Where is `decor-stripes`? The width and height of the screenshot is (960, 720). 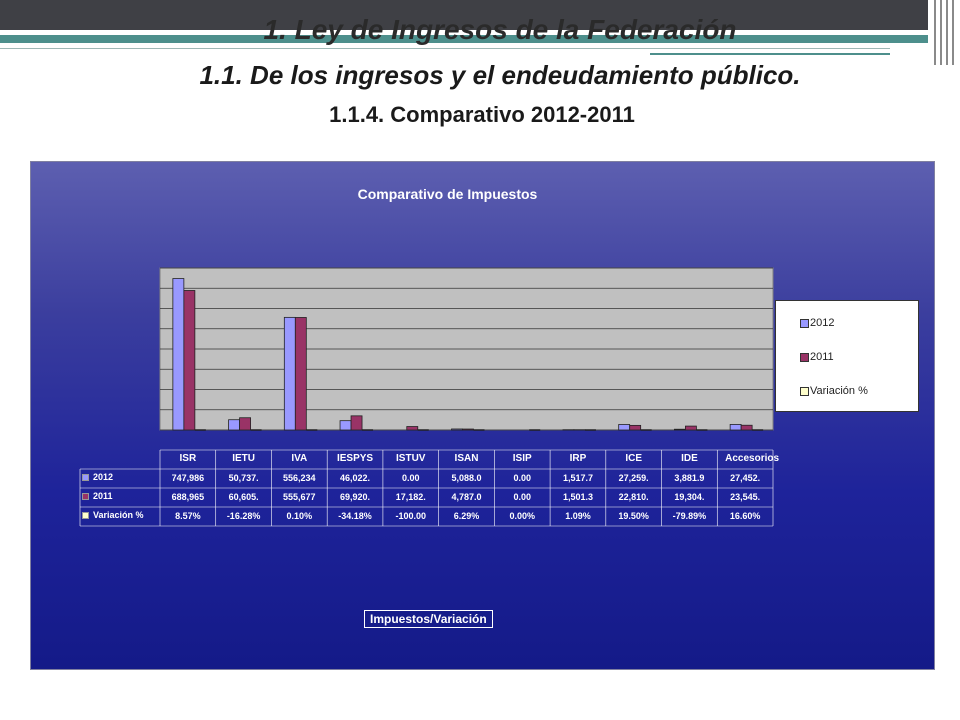
decor-stripes is located at coordinates (944, 32).